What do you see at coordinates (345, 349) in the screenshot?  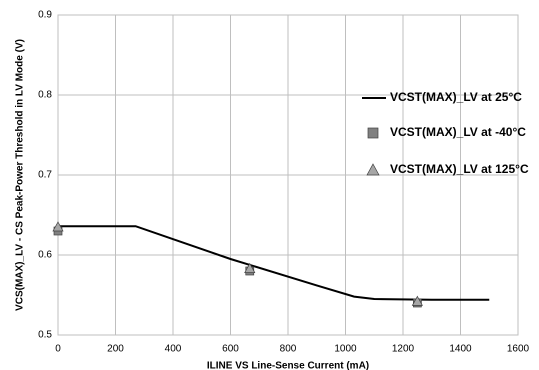 I see `x-tick-label: 1000` at bounding box center [345, 349].